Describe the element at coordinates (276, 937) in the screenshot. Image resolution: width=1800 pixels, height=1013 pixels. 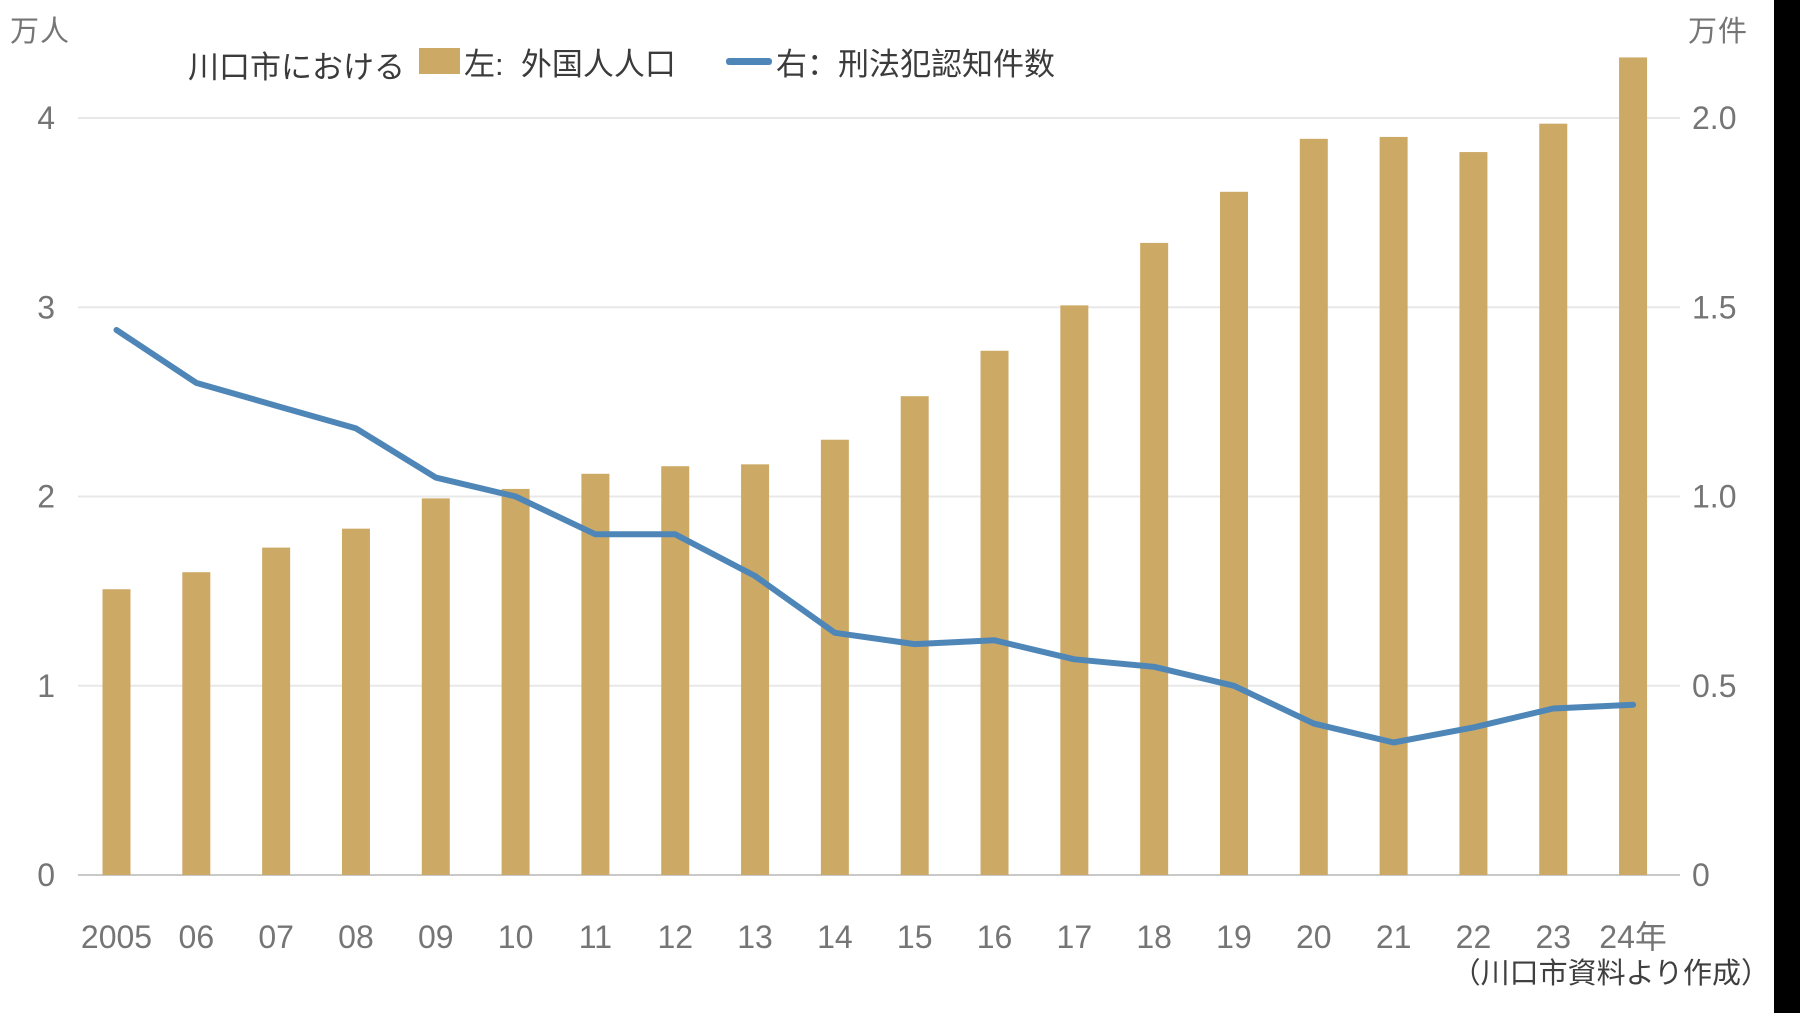
I see `x-axis-label-07: 07` at that location.